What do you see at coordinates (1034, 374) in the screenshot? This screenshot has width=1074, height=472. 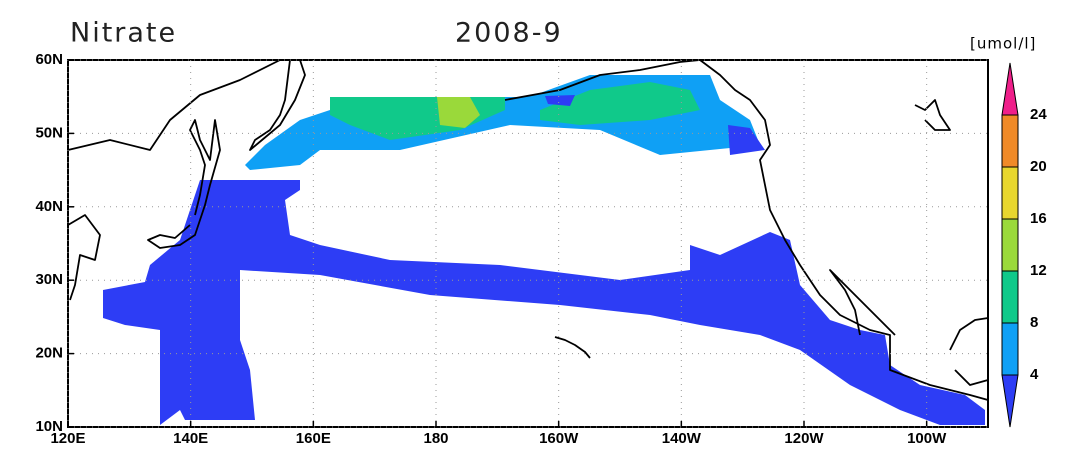 I see `colorbar-tick-label: 4` at bounding box center [1034, 374].